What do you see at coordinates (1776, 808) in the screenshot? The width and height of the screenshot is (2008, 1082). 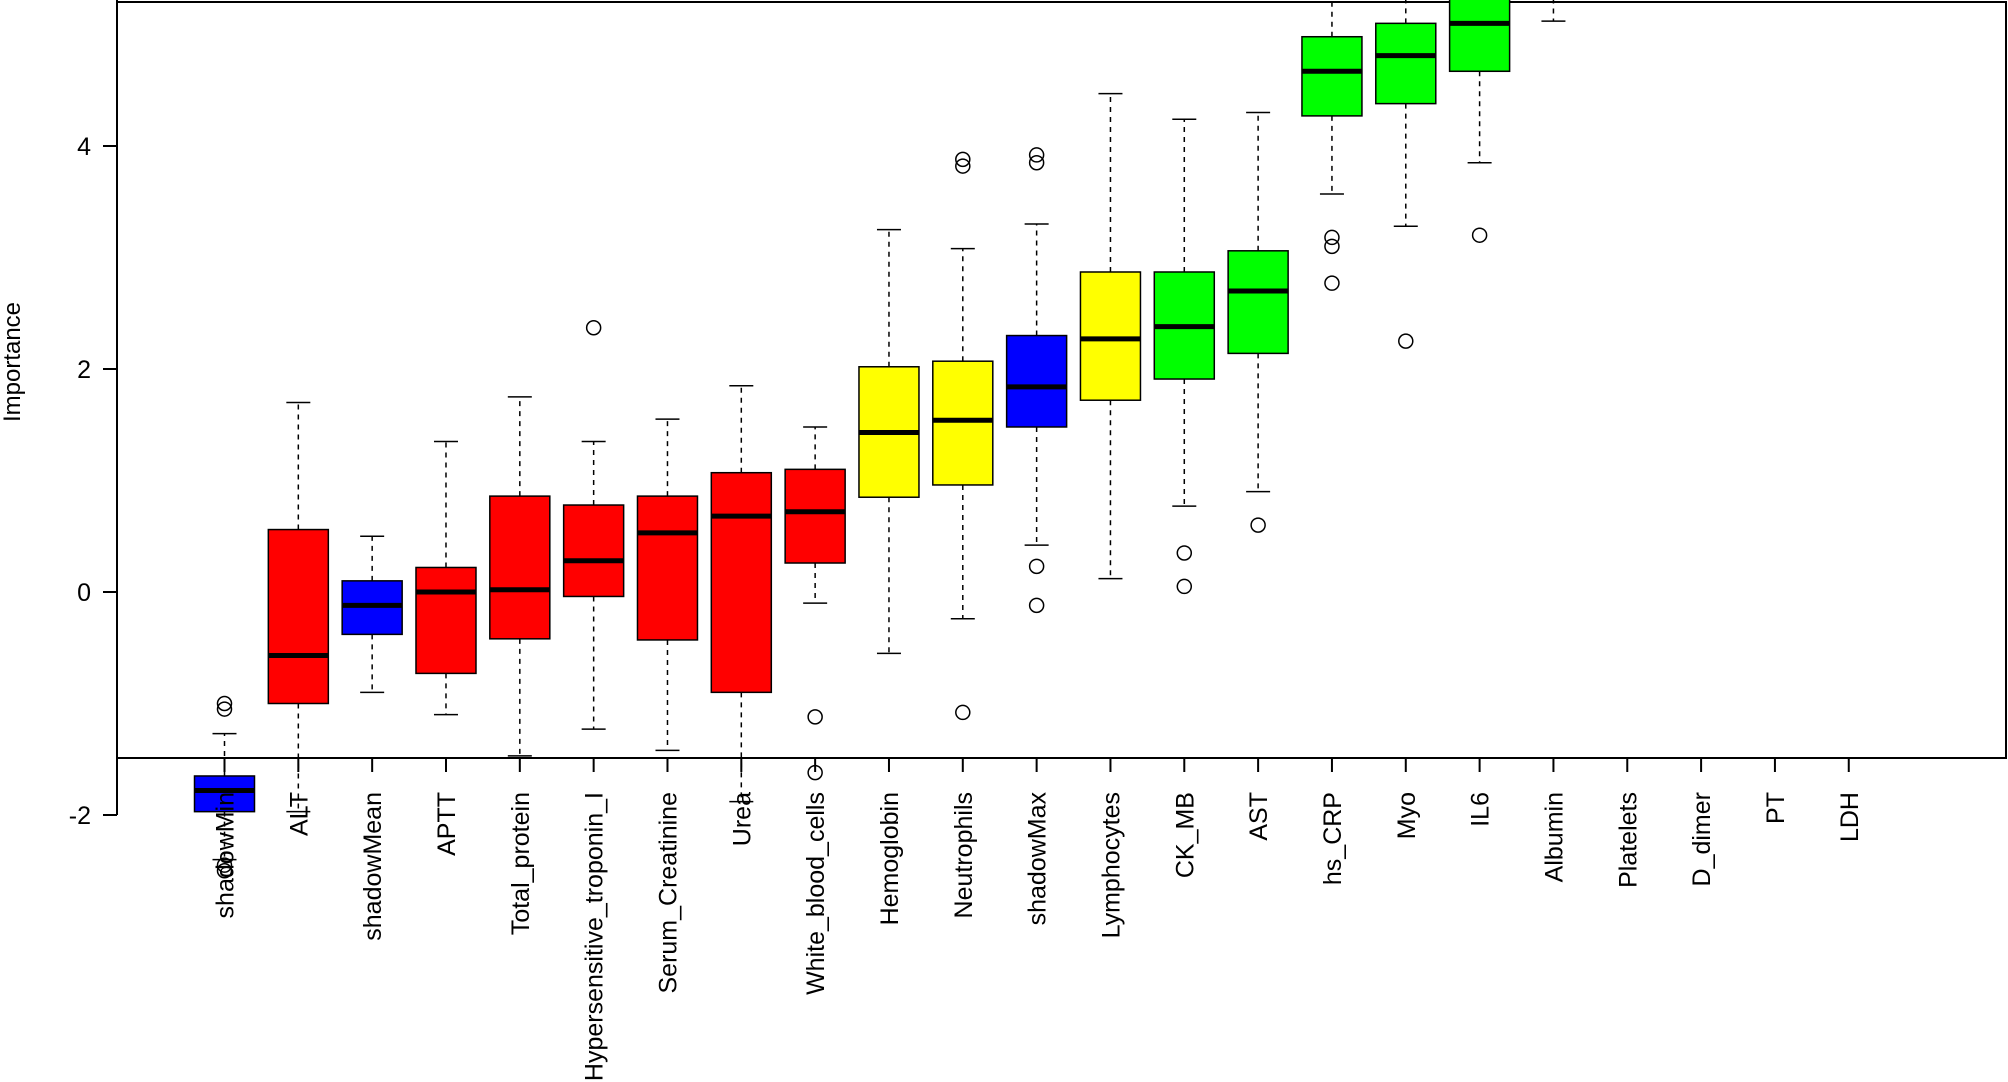 I see `x-tick-label: PT` at bounding box center [1776, 808].